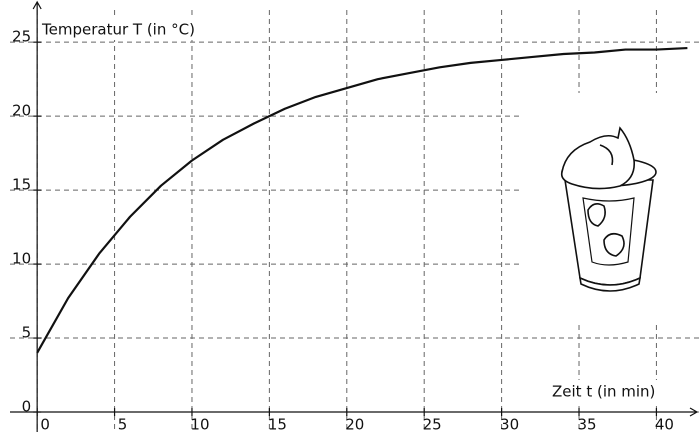  What do you see at coordinates (123, 424) in the screenshot?
I see `x-tick-label: 5` at bounding box center [123, 424].